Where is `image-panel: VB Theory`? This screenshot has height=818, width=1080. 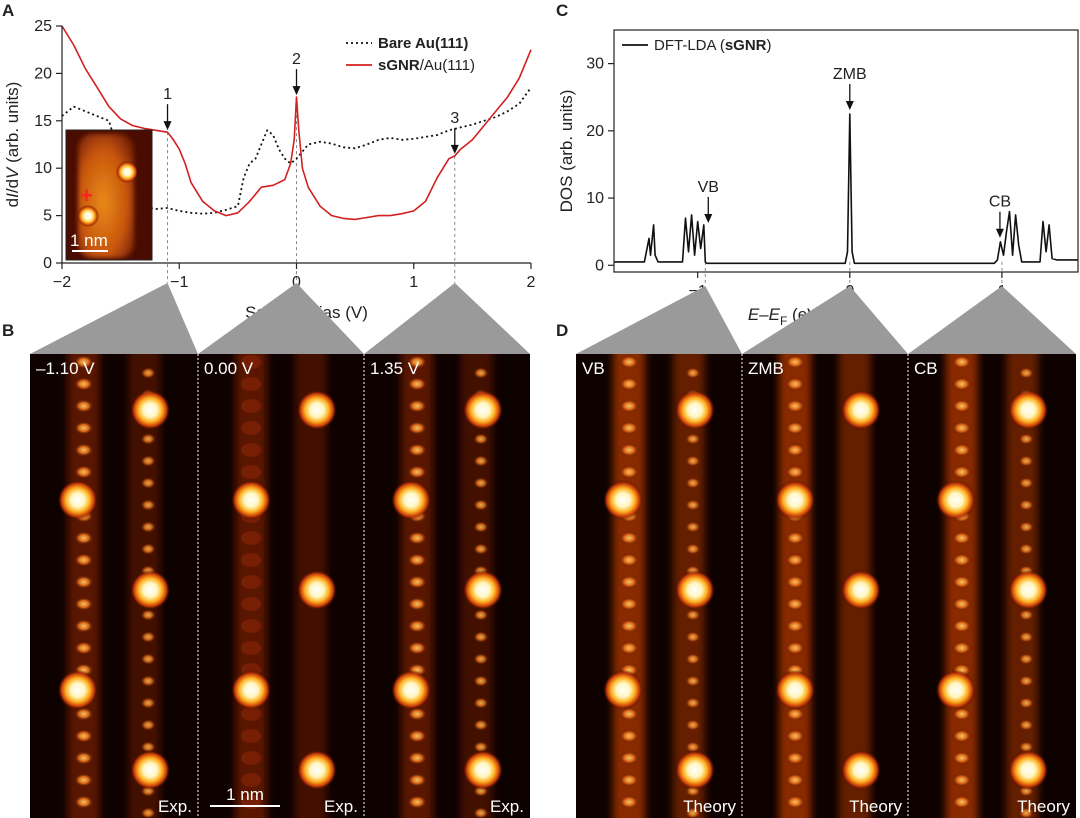 image-panel: VB Theory is located at coordinates (659, 586).